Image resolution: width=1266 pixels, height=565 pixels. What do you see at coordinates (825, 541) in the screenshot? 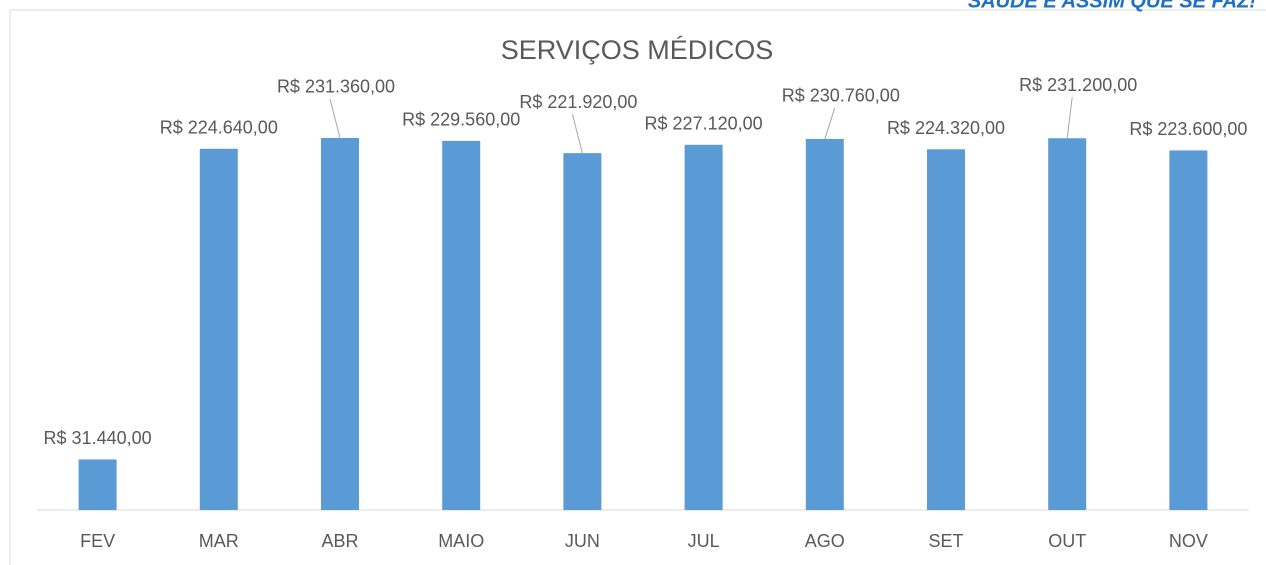
I see `x-tick-label: AGO` at bounding box center [825, 541].